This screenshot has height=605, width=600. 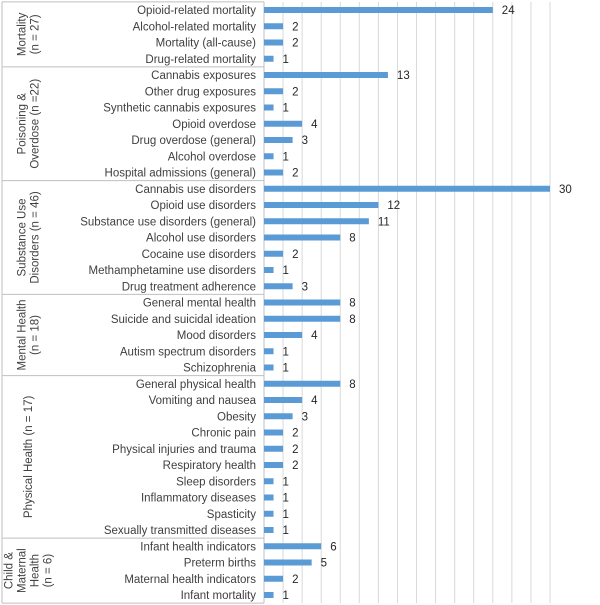 What do you see at coordinates (200, 60) in the screenshot?
I see `category-label: Drug-related mortality` at bounding box center [200, 60].